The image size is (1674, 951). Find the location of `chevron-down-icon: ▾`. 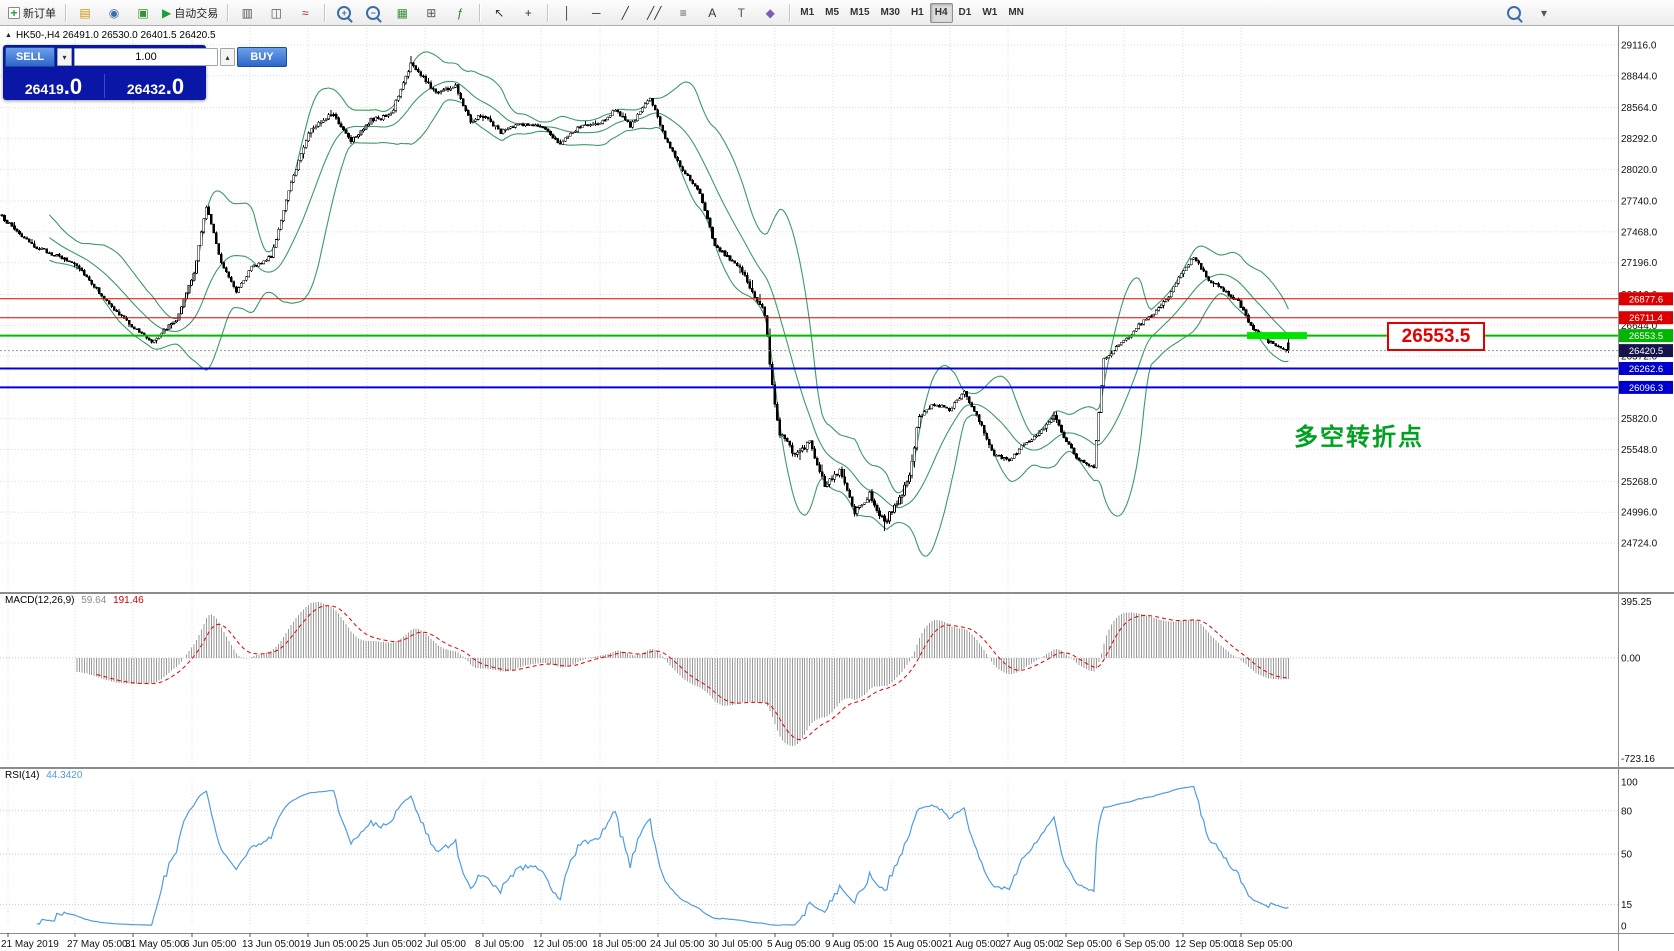

chevron-down-icon: ▾ is located at coordinates (64, 57).